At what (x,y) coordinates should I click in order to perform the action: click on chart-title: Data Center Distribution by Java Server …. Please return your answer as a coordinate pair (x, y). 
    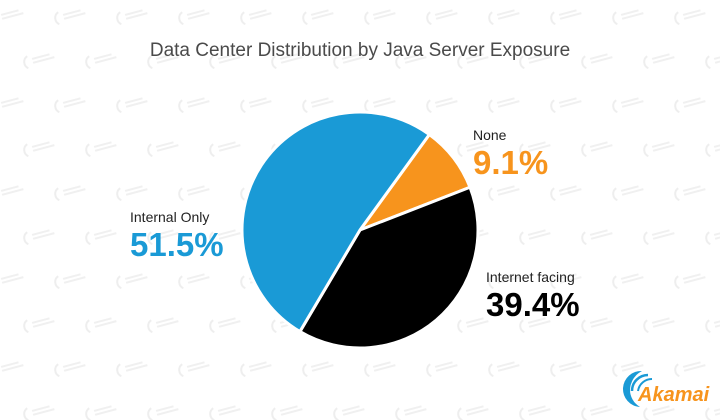
    Looking at the image, I should click on (360, 50).